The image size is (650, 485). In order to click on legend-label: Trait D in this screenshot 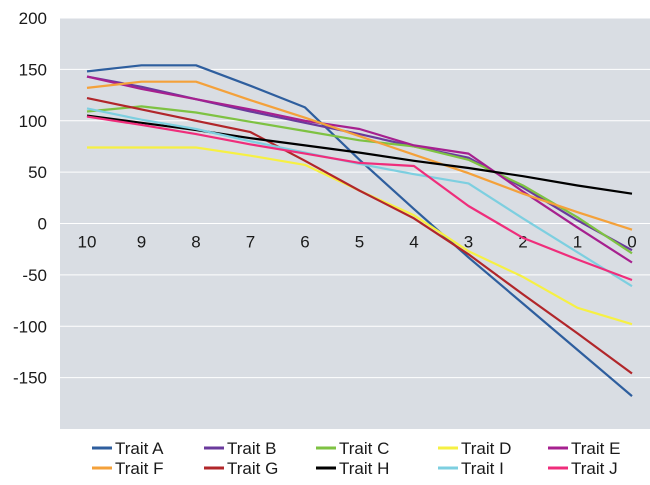, I will do `click(486, 448)`.